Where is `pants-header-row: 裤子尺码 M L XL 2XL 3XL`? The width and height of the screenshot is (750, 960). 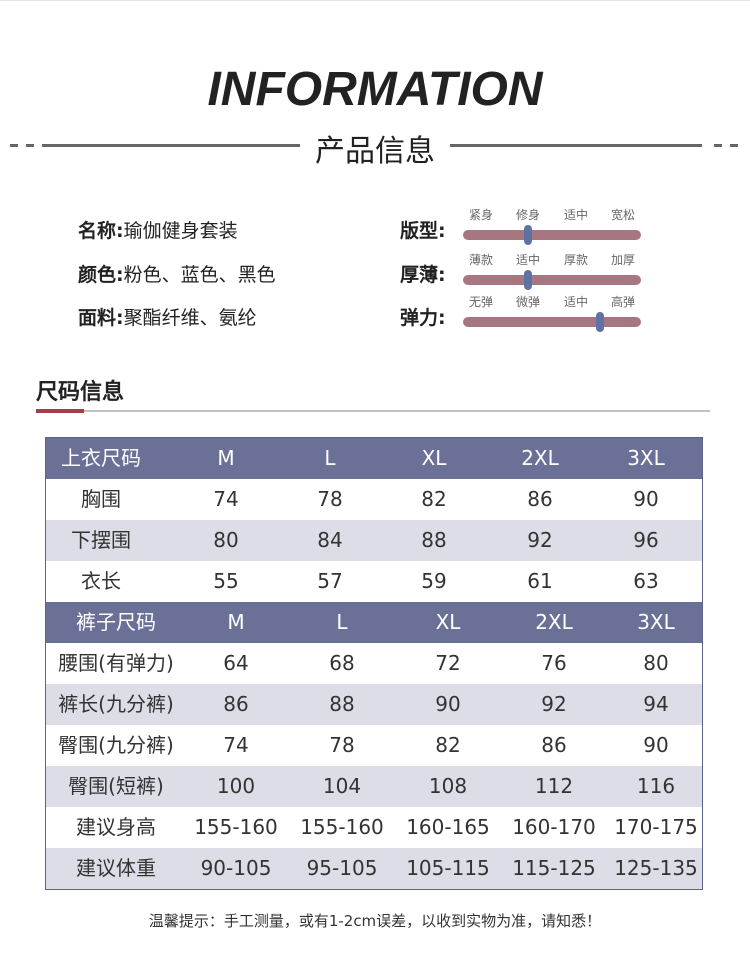 pants-header-row: 裤子尺码 M L XL 2XL 3XL is located at coordinates (374, 622).